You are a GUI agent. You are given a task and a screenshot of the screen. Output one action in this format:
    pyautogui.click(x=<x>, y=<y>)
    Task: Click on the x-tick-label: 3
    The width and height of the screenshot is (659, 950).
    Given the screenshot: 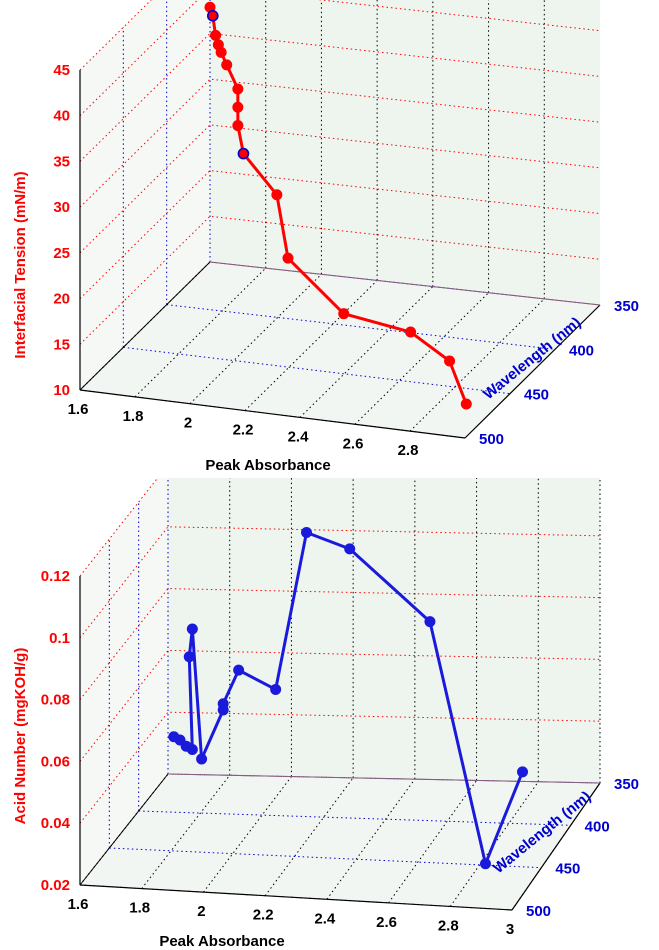 What is the action you would take?
    pyautogui.click(x=510, y=929)
    